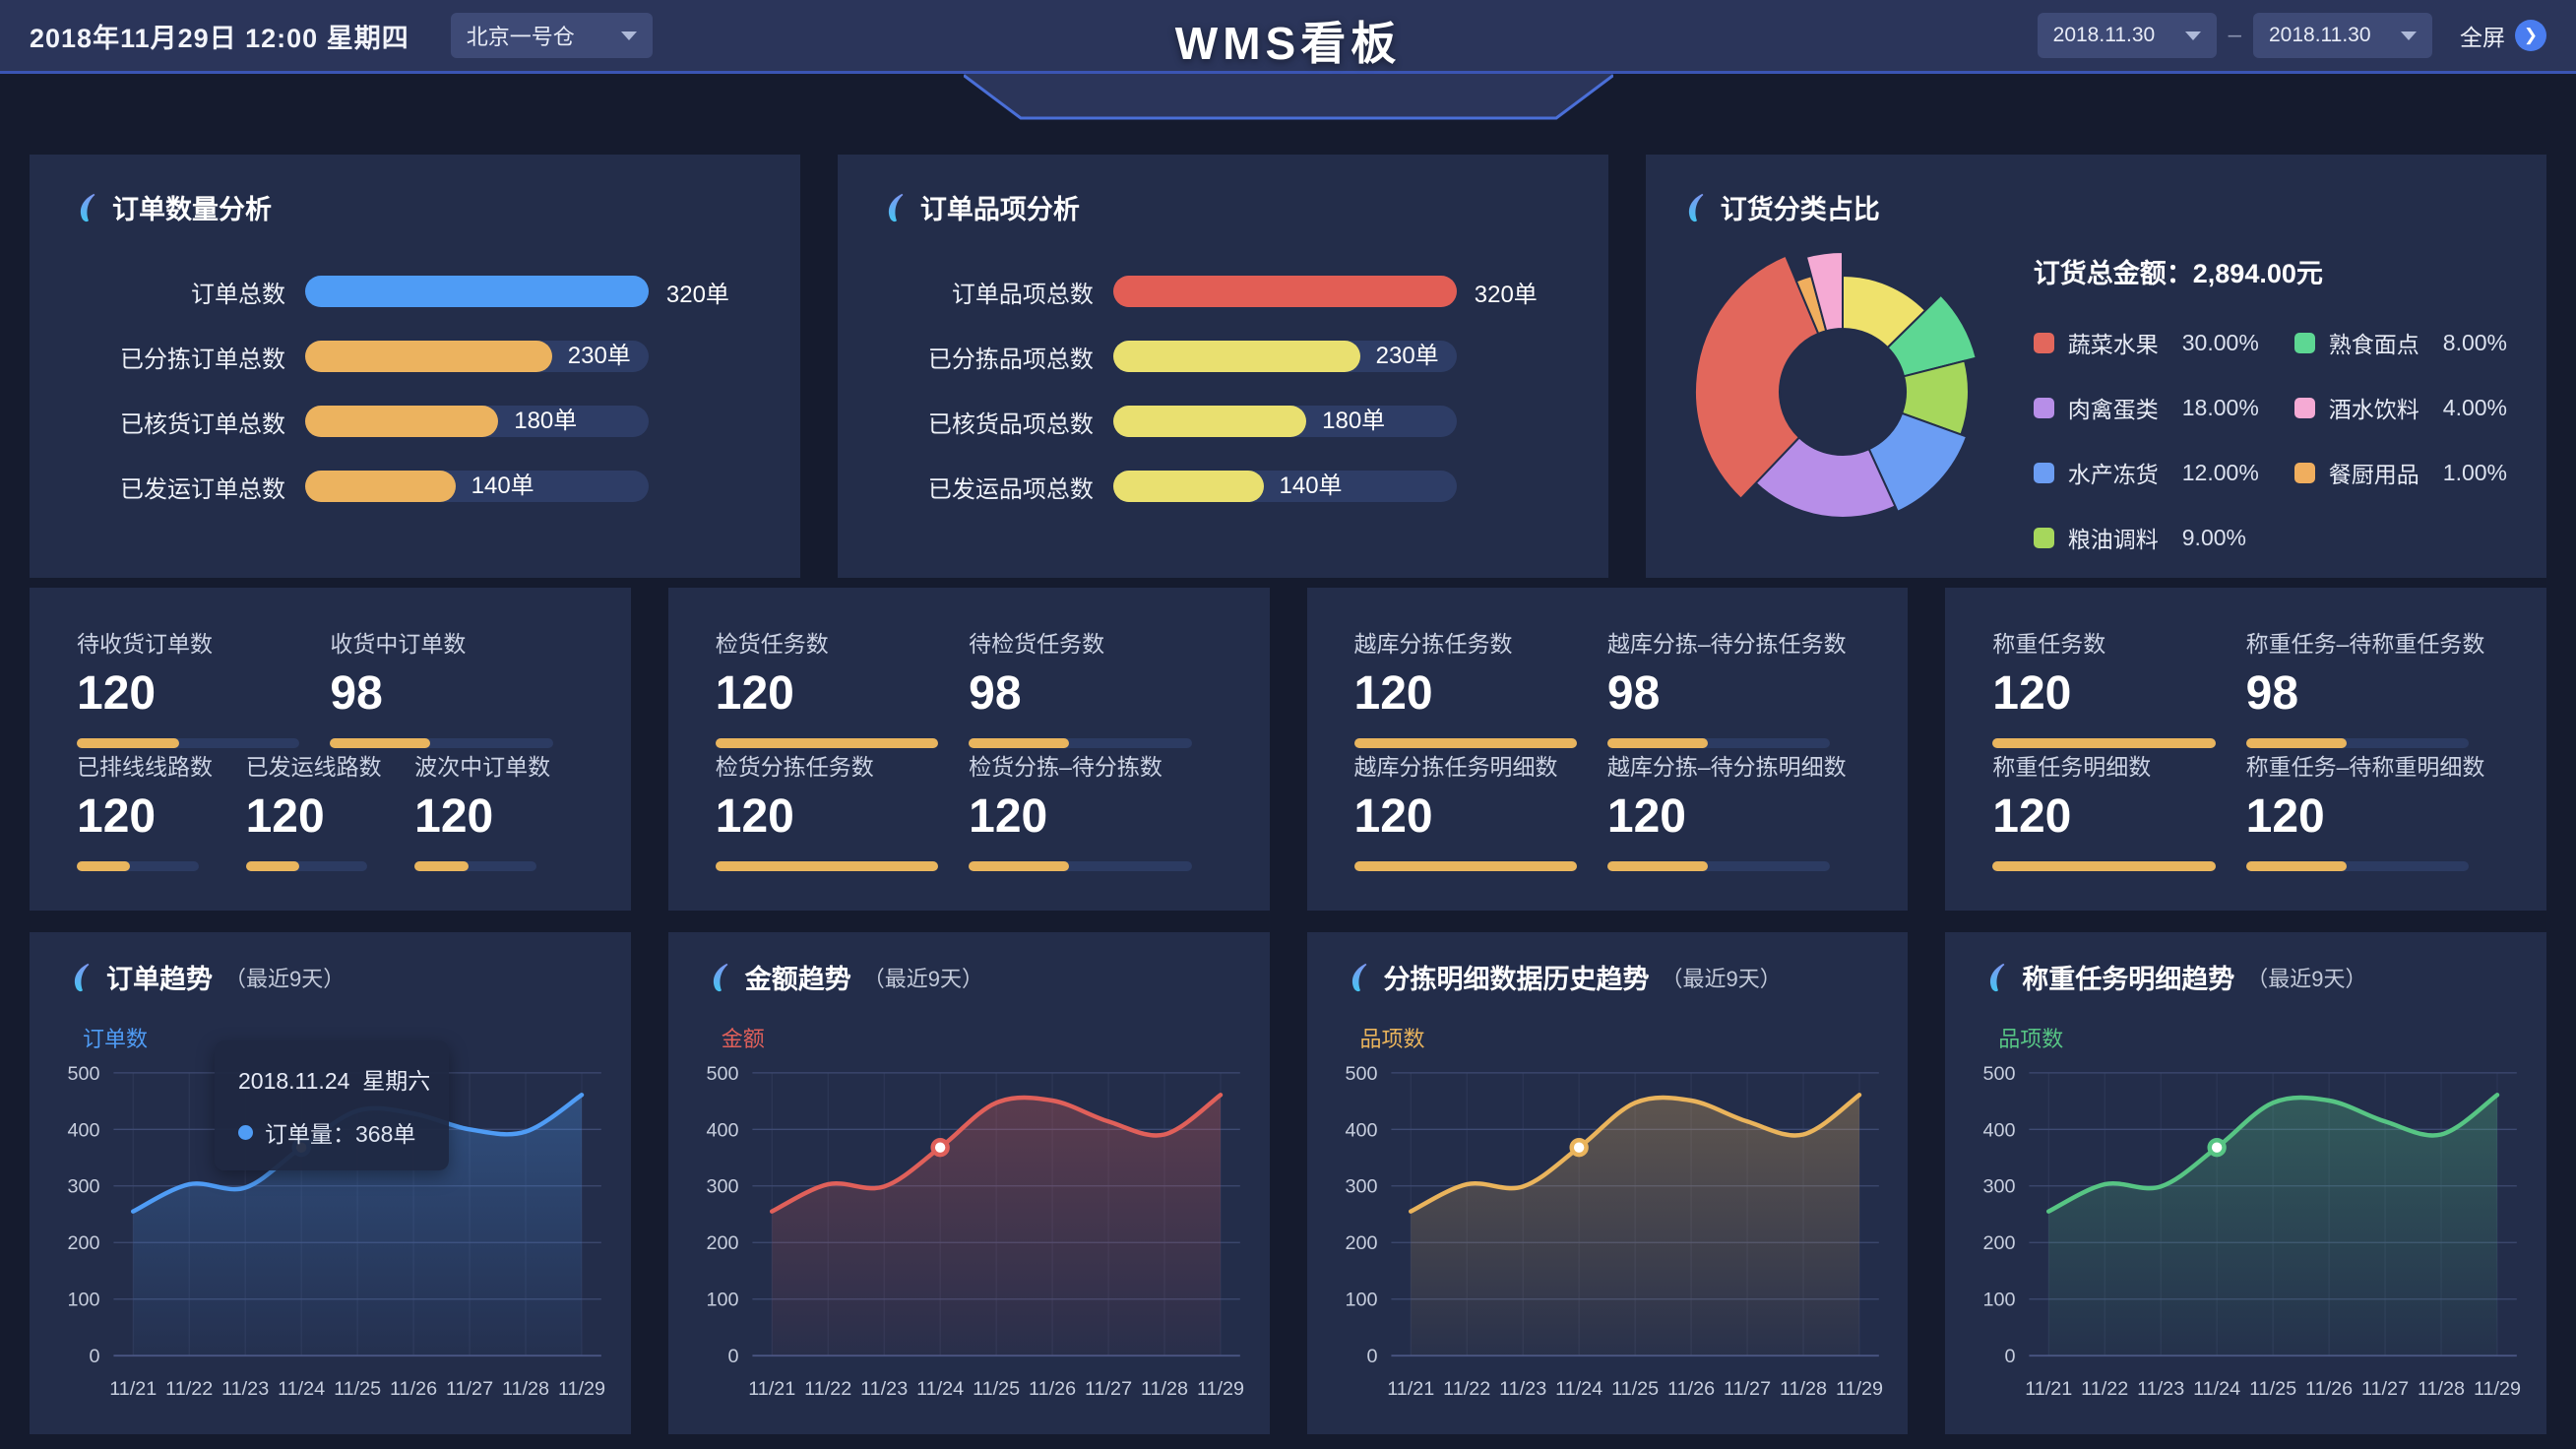 This screenshot has width=2576, height=1449. What do you see at coordinates (84, 1130) in the screenshot?
I see `y-tick-label: 400` at bounding box center [84, 1130].